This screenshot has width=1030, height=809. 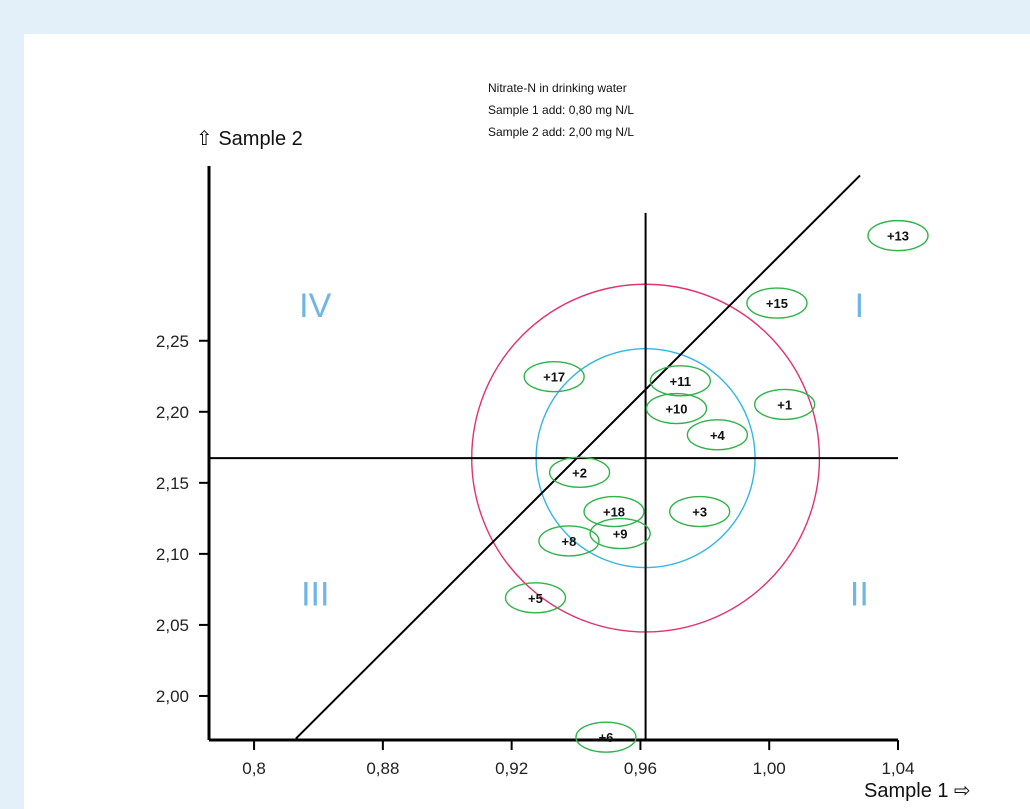 I want to click on chart-title-line-2: Sample 1 add: 0,80 mg N/L, so click(x=561, y=110).